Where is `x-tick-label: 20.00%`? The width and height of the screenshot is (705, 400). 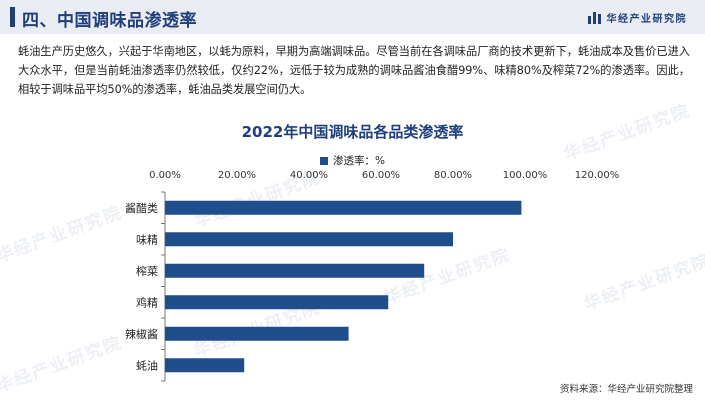
x-tick-label: 20.00% is located at coordinates (237, 175).